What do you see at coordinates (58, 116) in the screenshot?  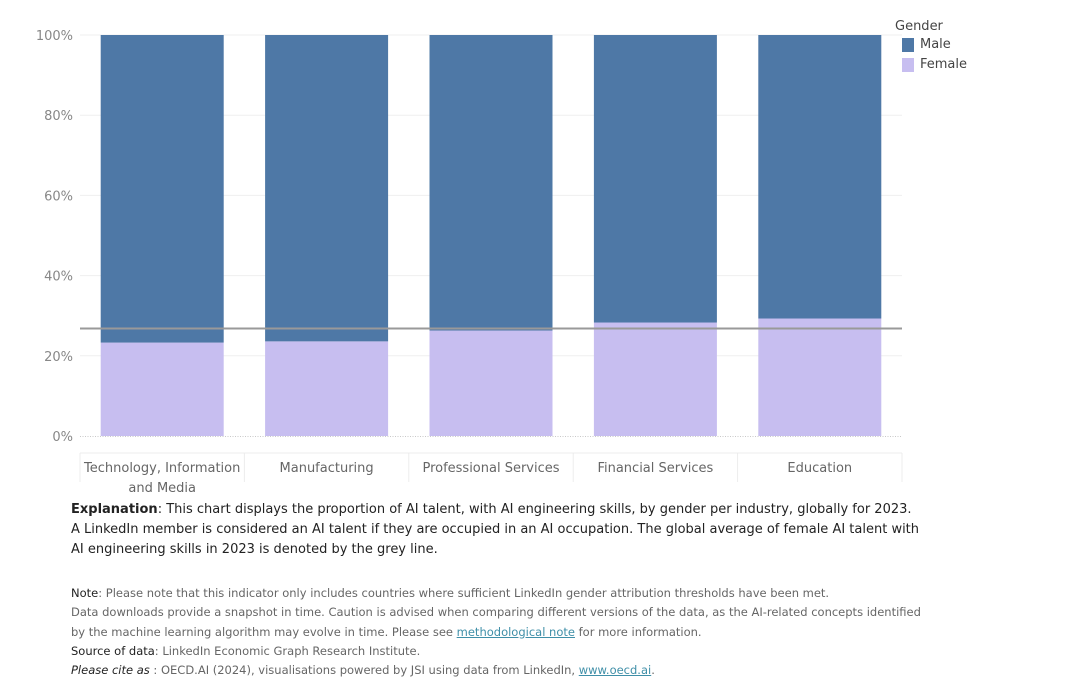 I see `y-tick-label: 80%` at bounding box center [58, 116].